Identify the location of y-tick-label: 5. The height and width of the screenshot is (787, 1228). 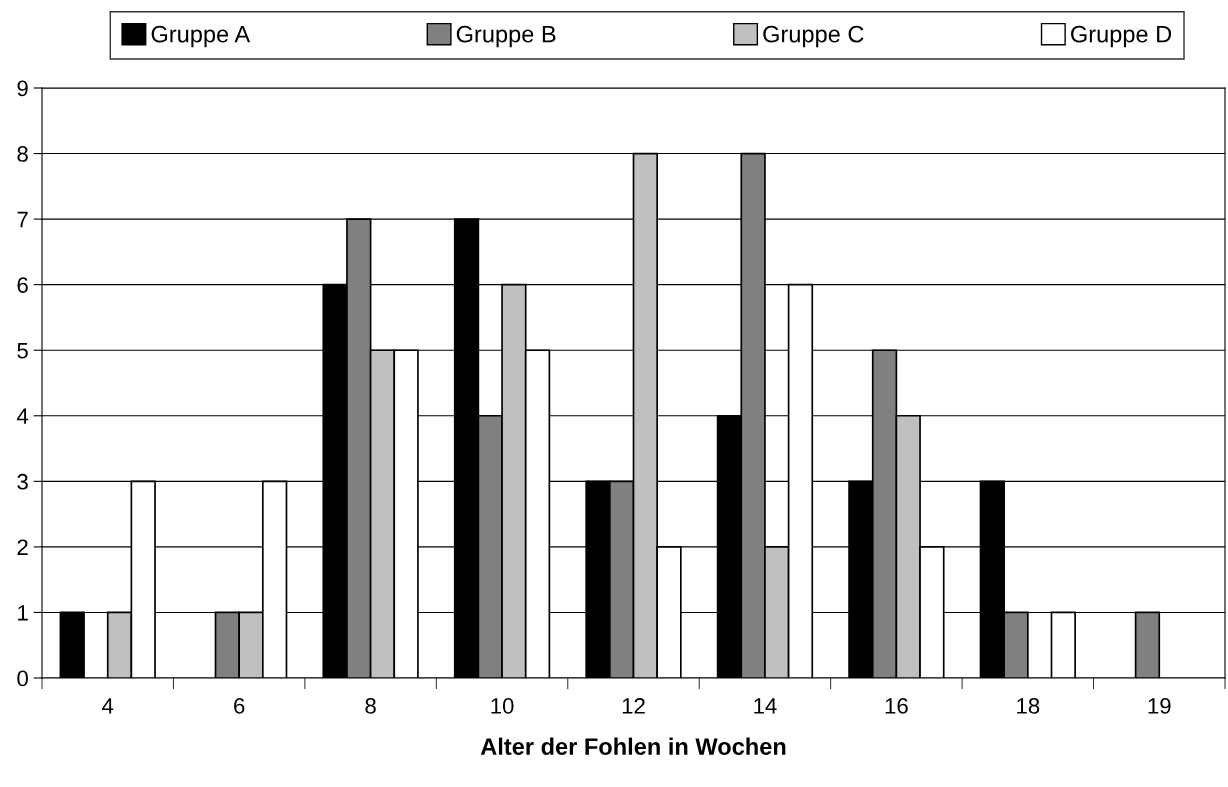
(22, 350).